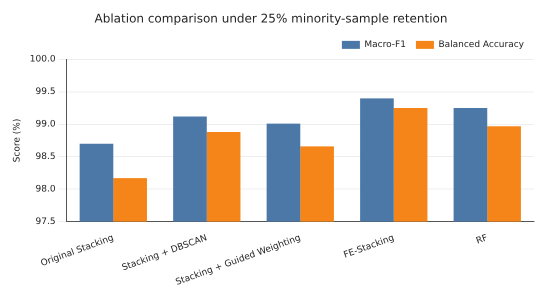 The width and height of the screenshot is (550, 299). Describe the element at coordinates (482, 240) in the screenshot. I see `x-tick-label: RF` at that location.